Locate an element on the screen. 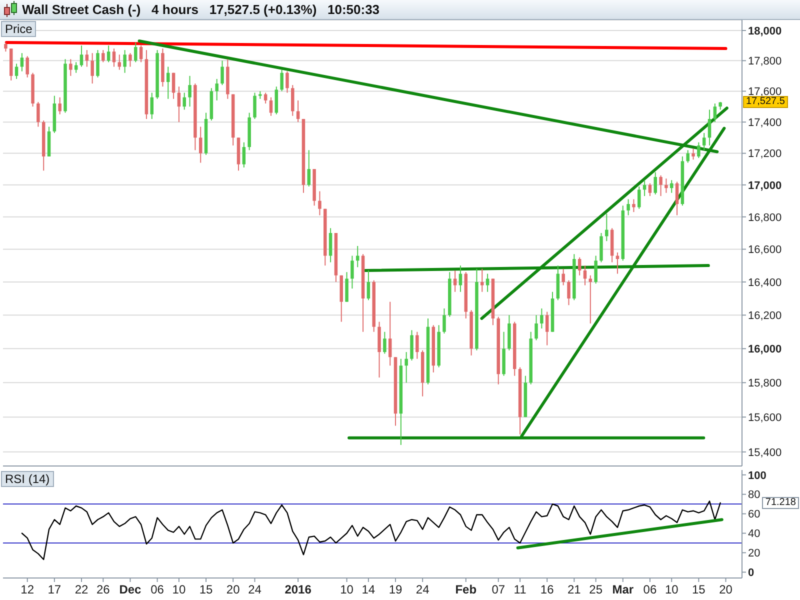 This screenshot has width=800, height=600. x-tick-label: 14 is located at coordinates (369, 589).